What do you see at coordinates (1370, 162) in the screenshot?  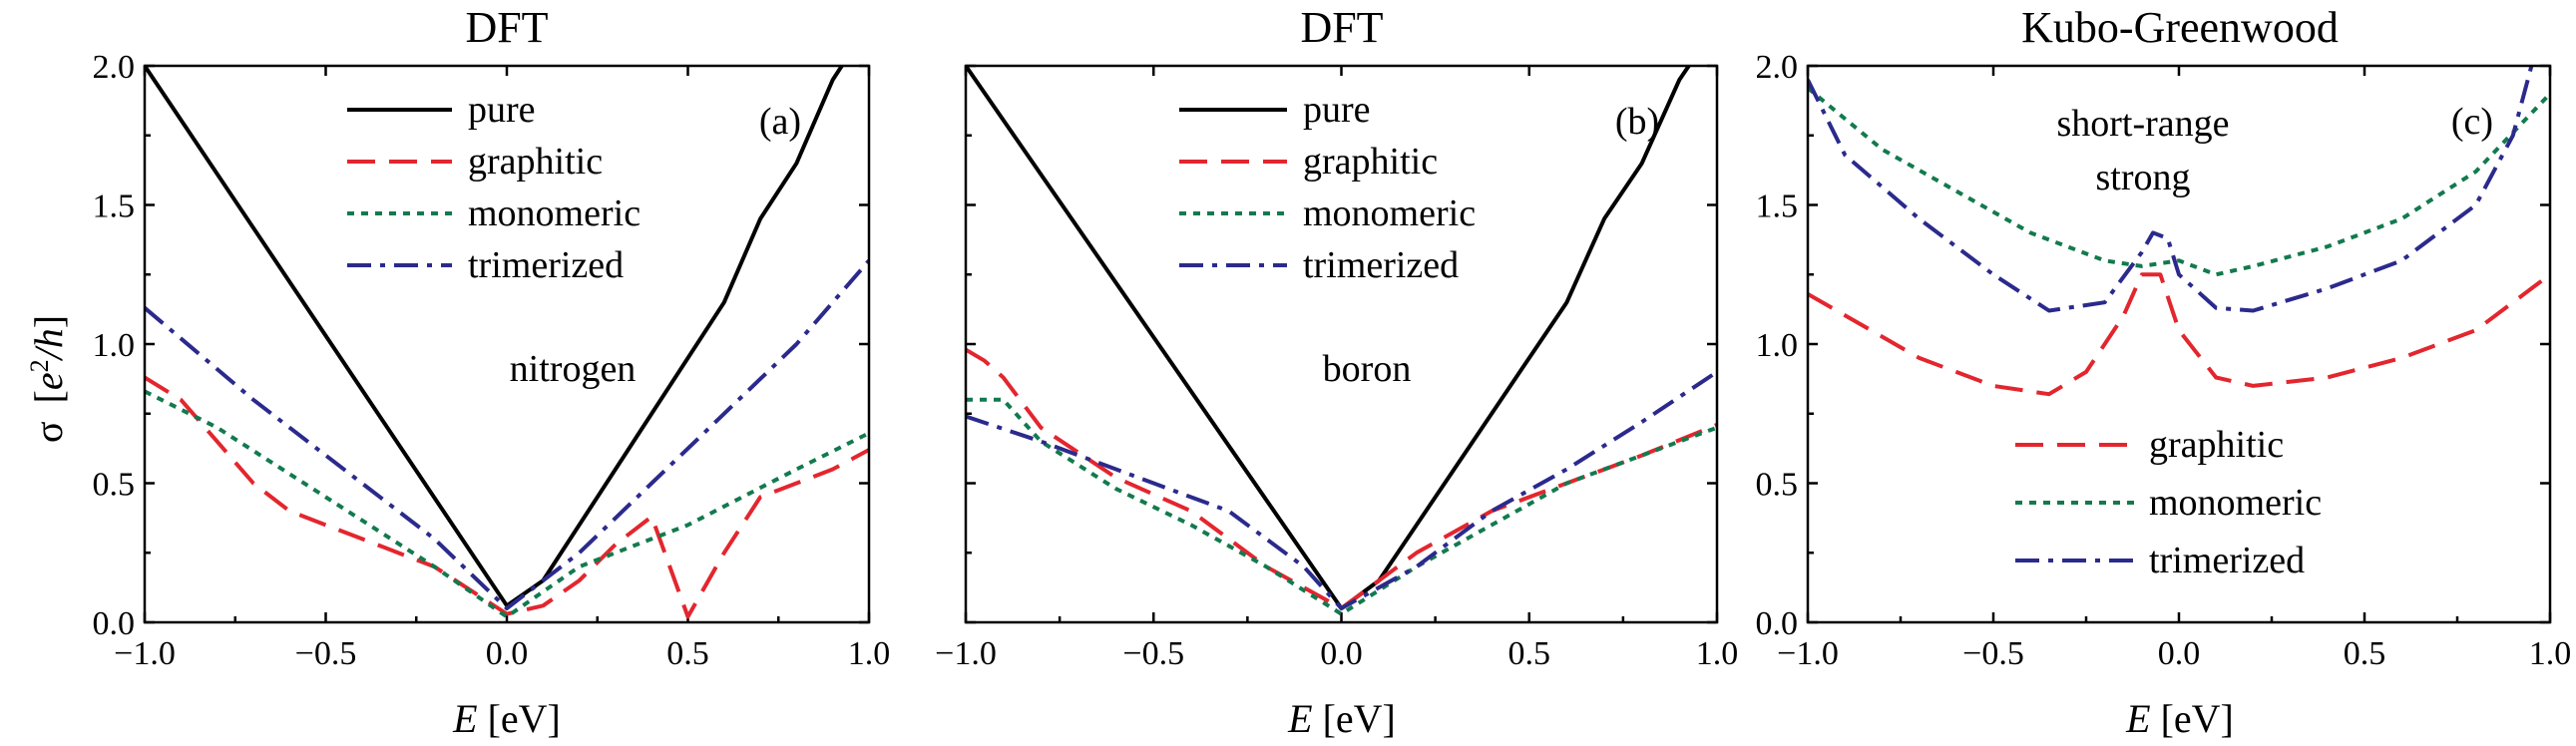 I see `panel-b-legend-label-graphitic: graphitic` at bounding box center [1370, 162].